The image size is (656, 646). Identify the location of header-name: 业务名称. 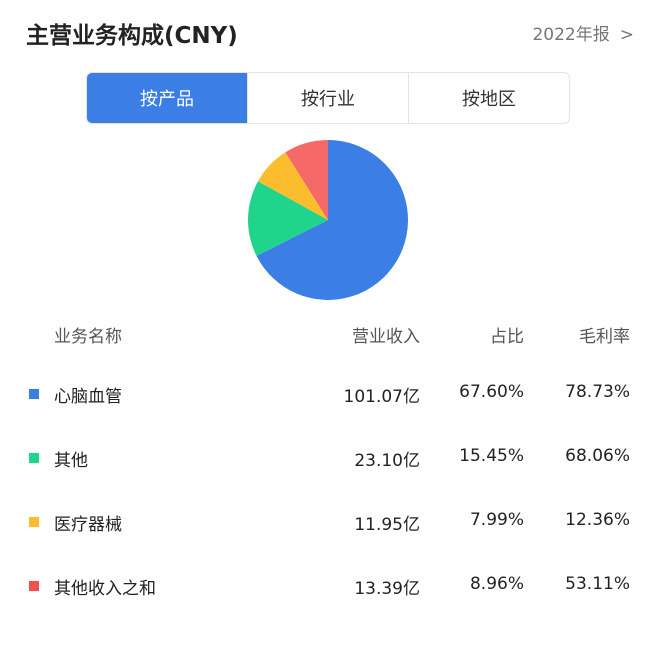
(88, 337).